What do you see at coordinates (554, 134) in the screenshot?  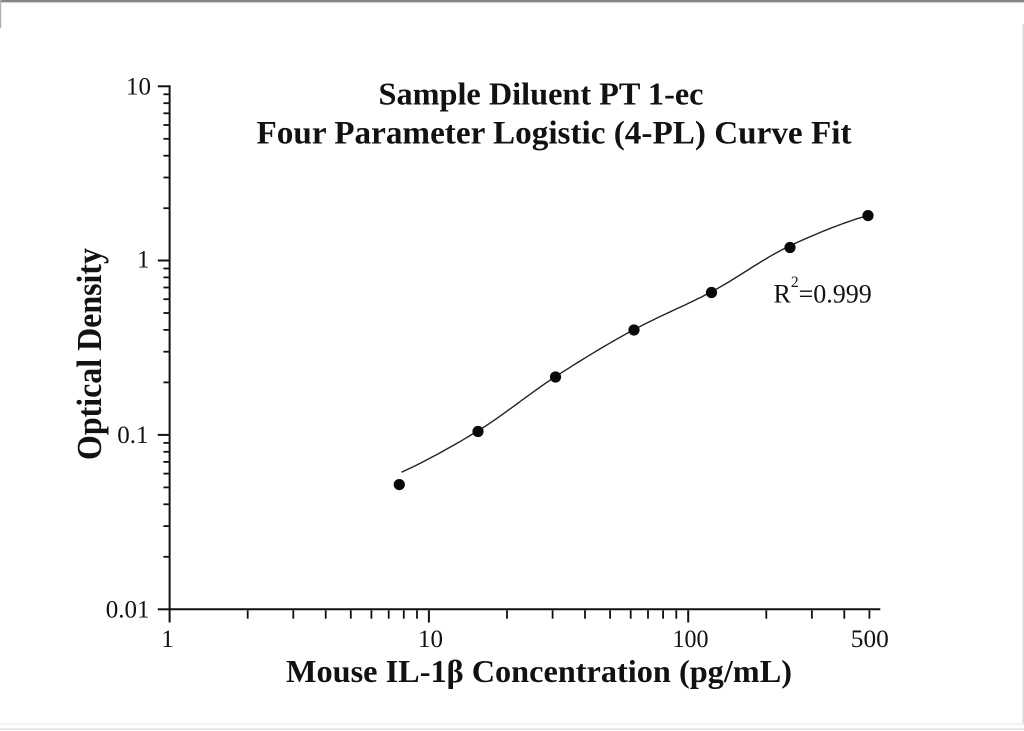 I see `svg-text:Four Parameter Logistic (4-PL): Four Parameter Logistic (4-PL) Curve Fit` at bounding box center [554, 134].